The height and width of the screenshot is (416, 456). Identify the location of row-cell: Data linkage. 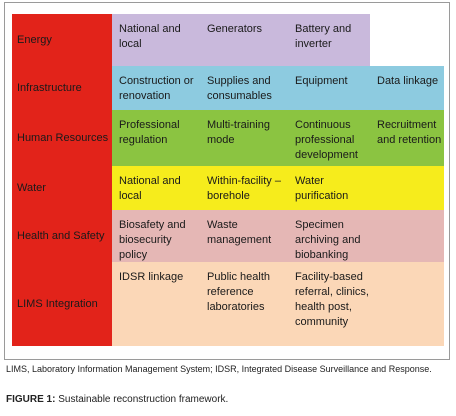
(408, 81).